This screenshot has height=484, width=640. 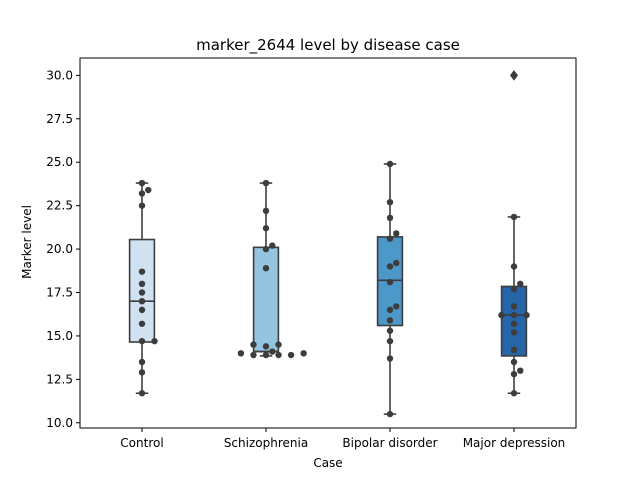 What do you see at coordinates (59, 336) in the screenshot?
I see `y-tick-label: 15.0` at bounding box center [59, 336].